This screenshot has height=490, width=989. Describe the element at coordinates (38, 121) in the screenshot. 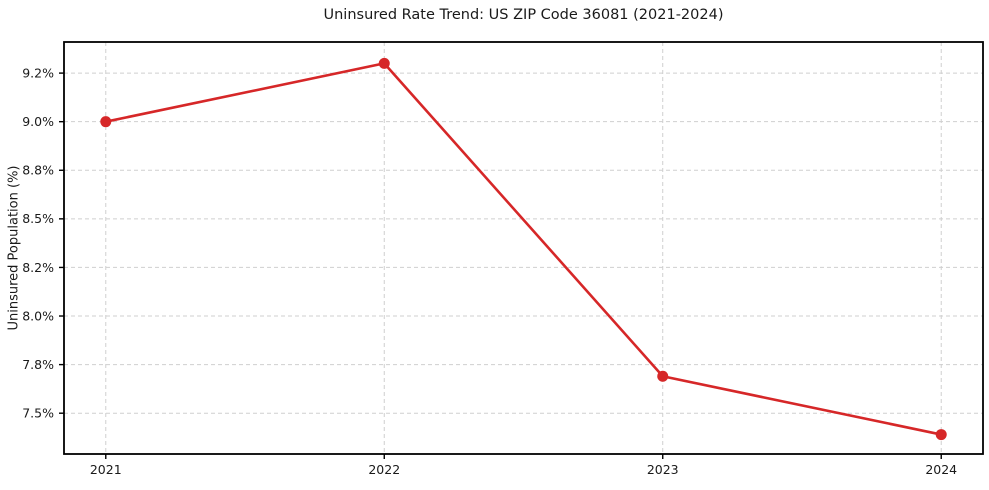

I see `y-tick-label: 9.0%` at that location.